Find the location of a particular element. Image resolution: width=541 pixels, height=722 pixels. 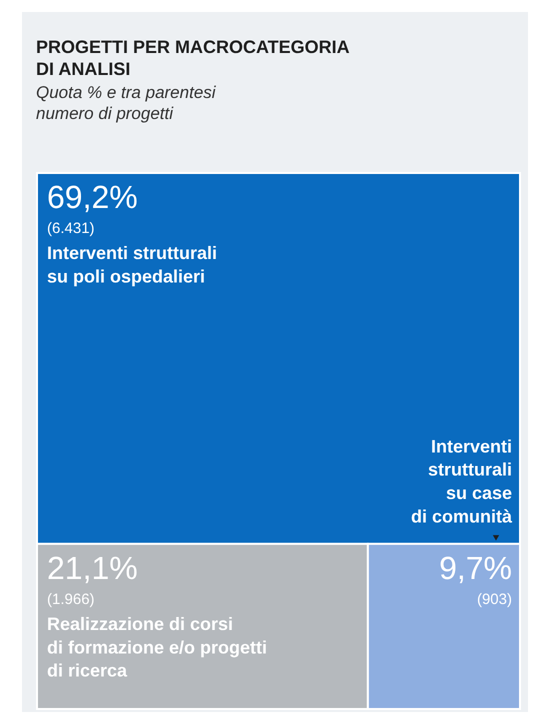

text: PROGETTI PER MACROCATEGORIA DI ANALISI is located at coordinates (193, 58).